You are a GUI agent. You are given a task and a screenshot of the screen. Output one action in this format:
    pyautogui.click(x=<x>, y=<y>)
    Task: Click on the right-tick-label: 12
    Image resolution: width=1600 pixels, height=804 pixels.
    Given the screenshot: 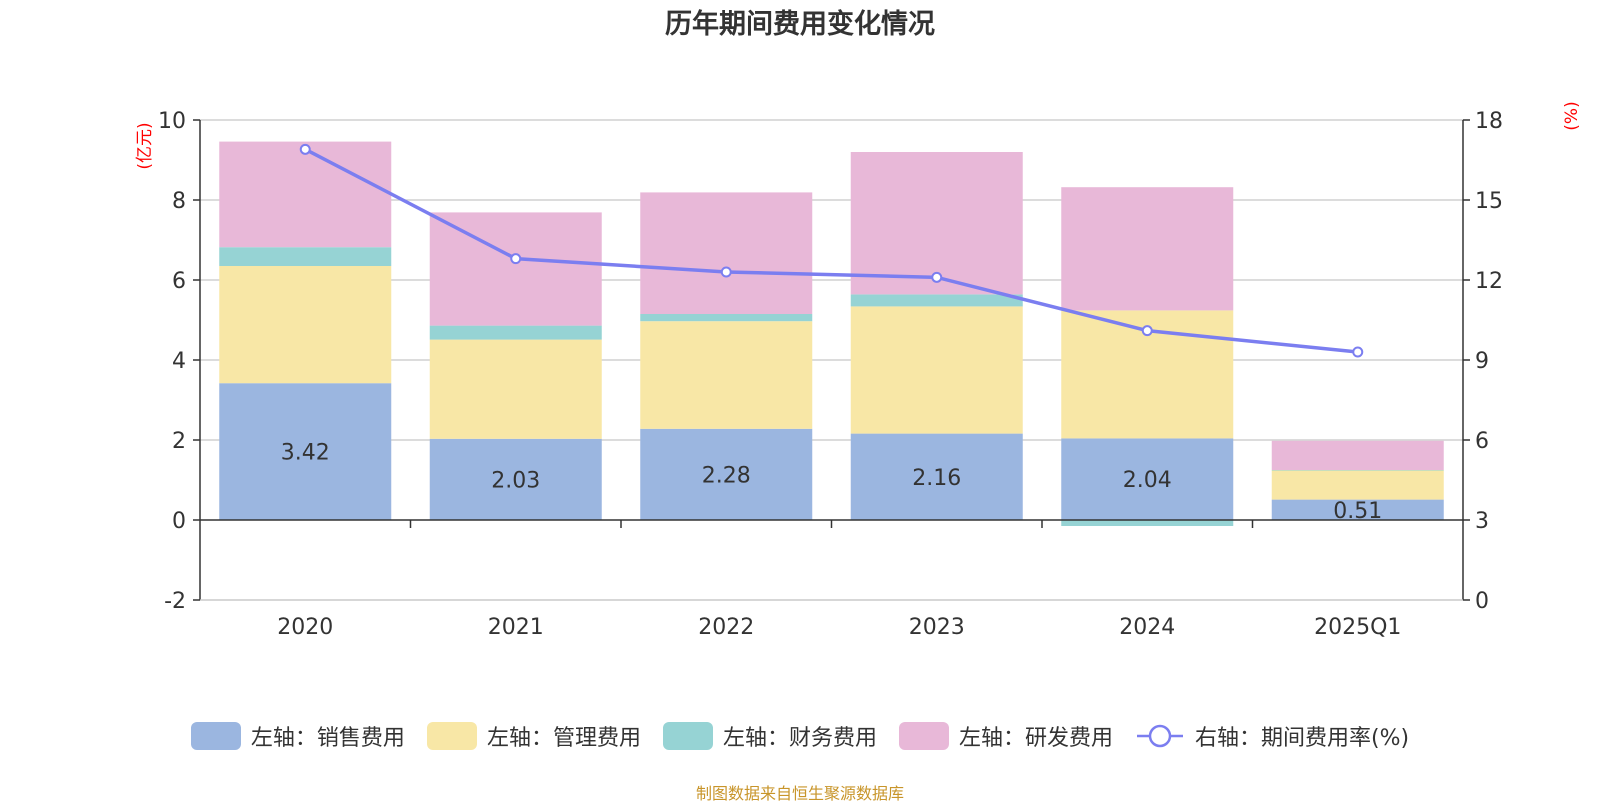 What is the action you would take?
    pyautogui.click(x=1489, y=281)
    